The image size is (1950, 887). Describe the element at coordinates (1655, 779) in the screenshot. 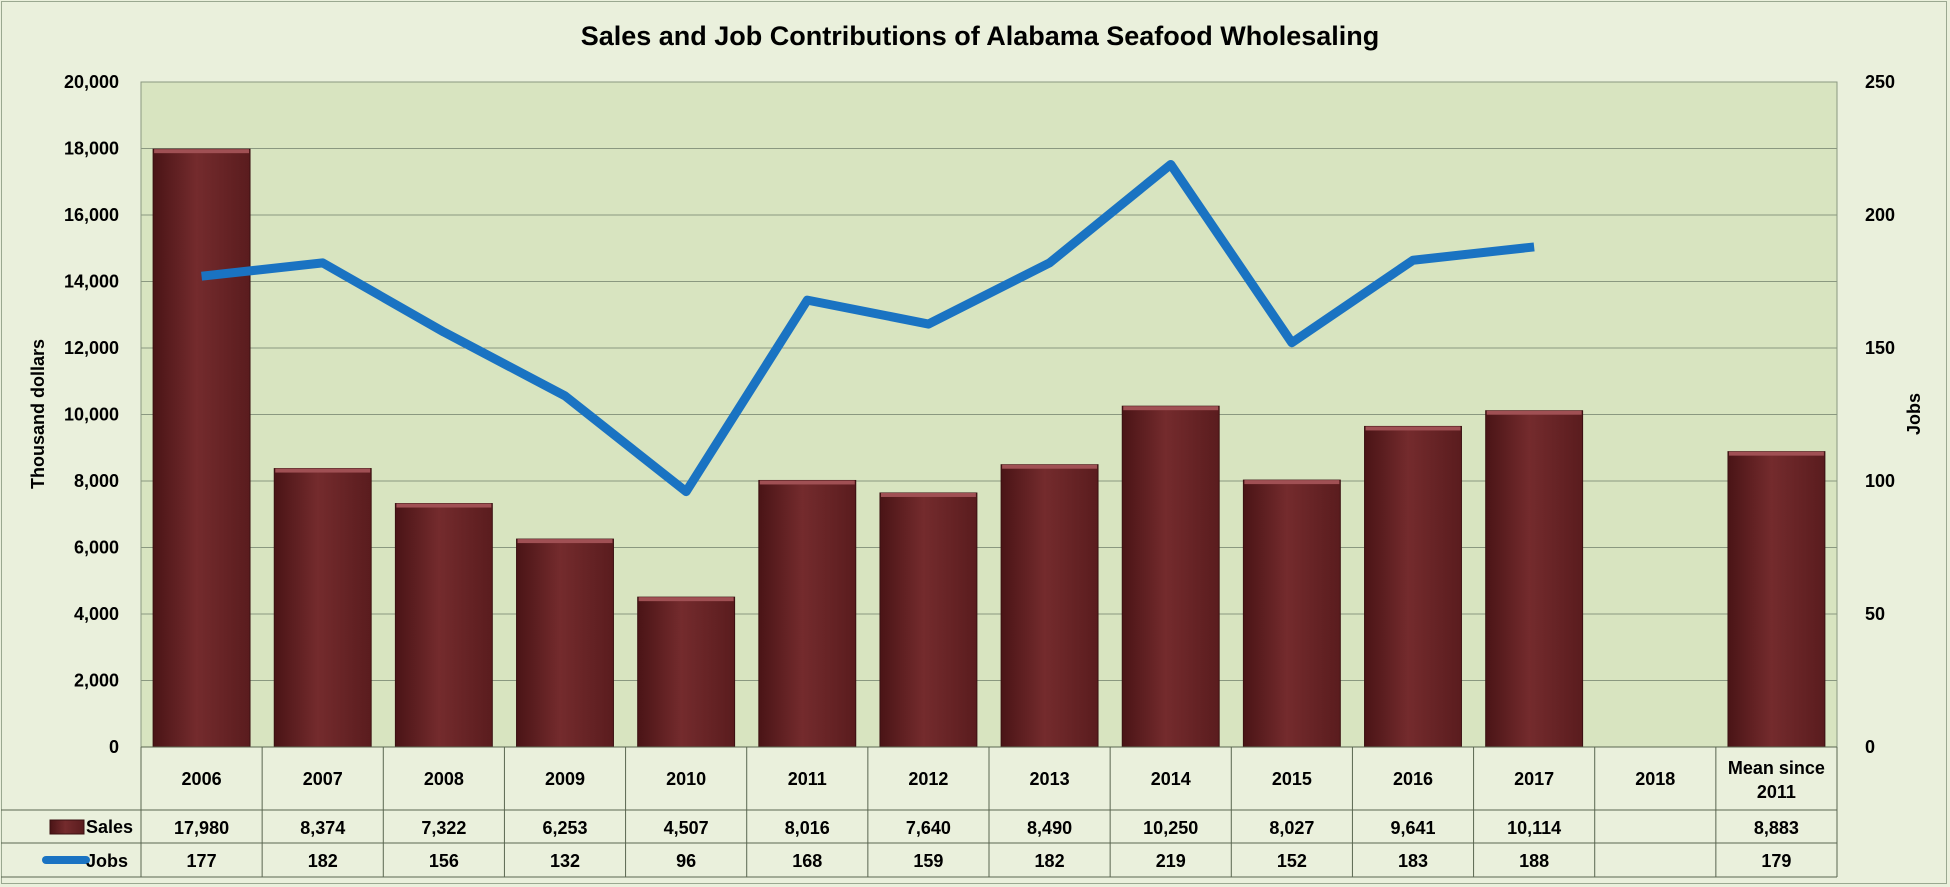

I see `category-label: 2018` at that location.